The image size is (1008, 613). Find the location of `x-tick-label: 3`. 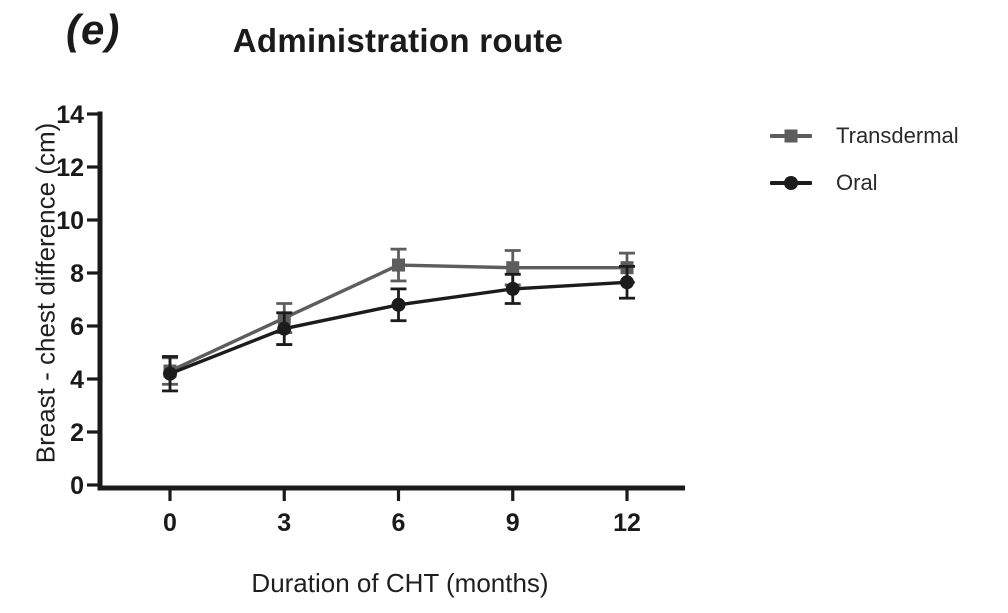

x-tick-label: 3 is located at coordinates (284, 523).